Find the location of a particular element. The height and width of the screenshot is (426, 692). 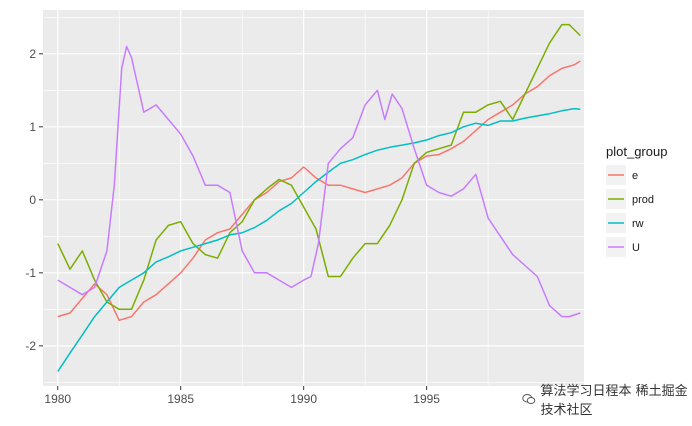

legend-label-prod: prod is located at coordinates (643, 200).